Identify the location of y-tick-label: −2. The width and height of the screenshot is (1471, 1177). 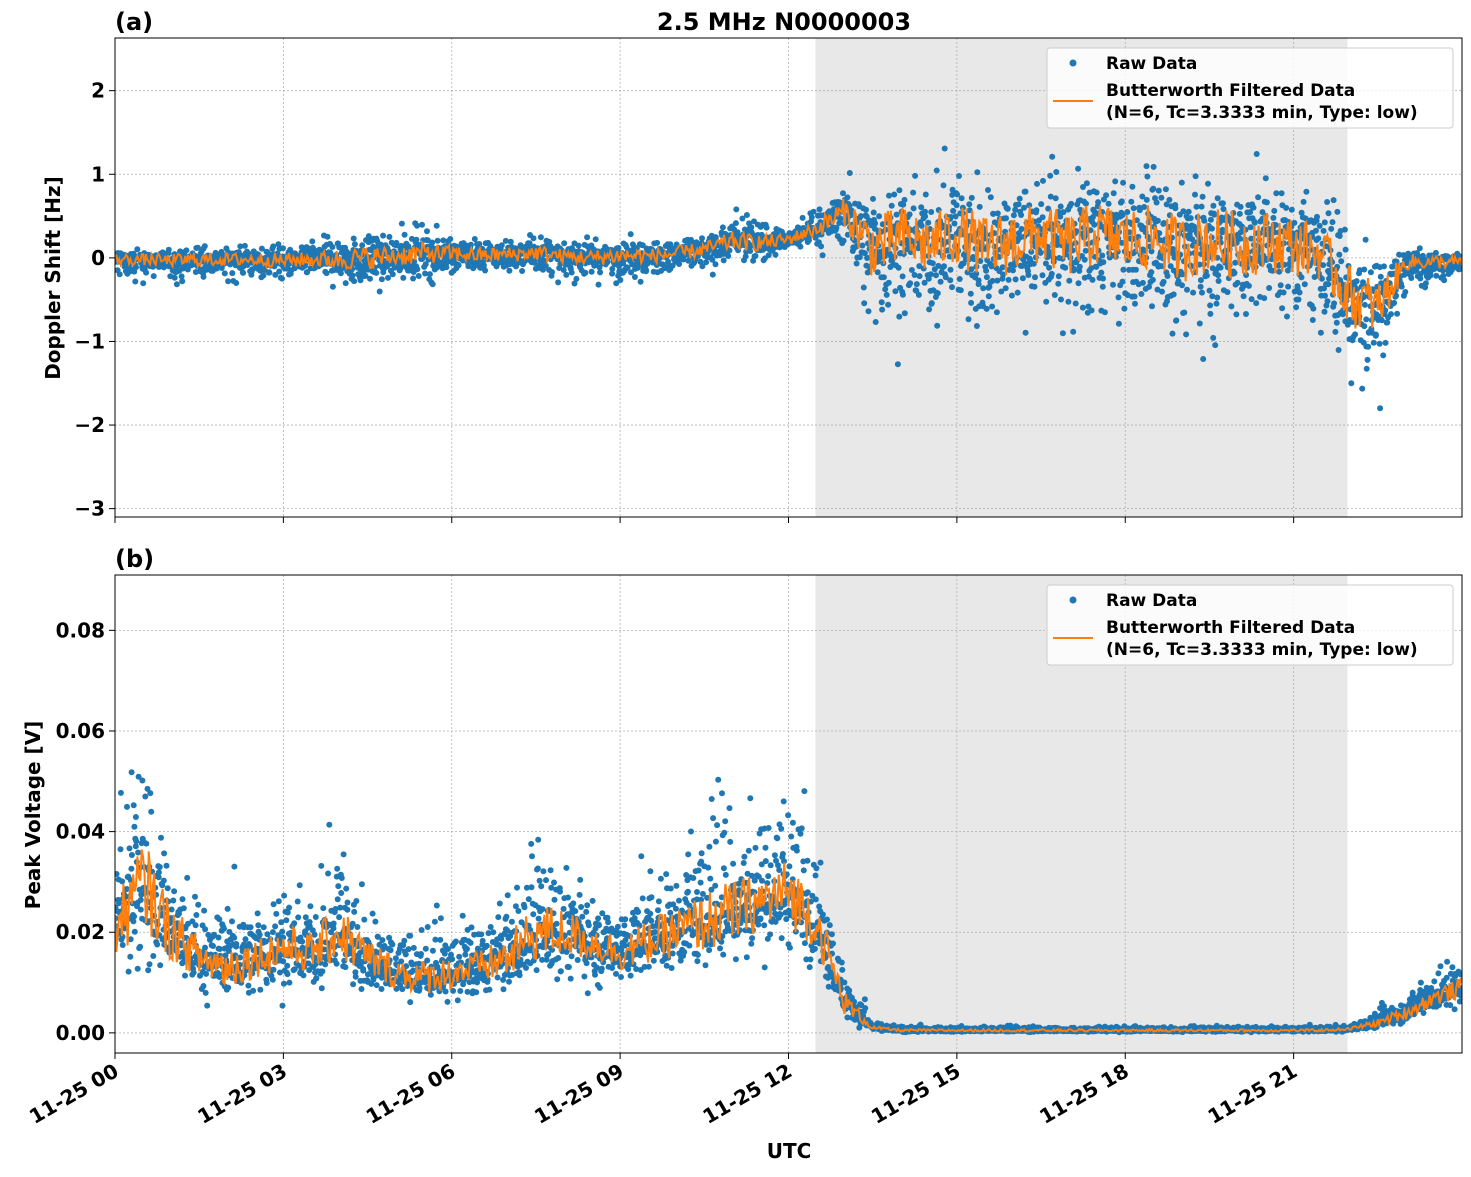
(89, 425).